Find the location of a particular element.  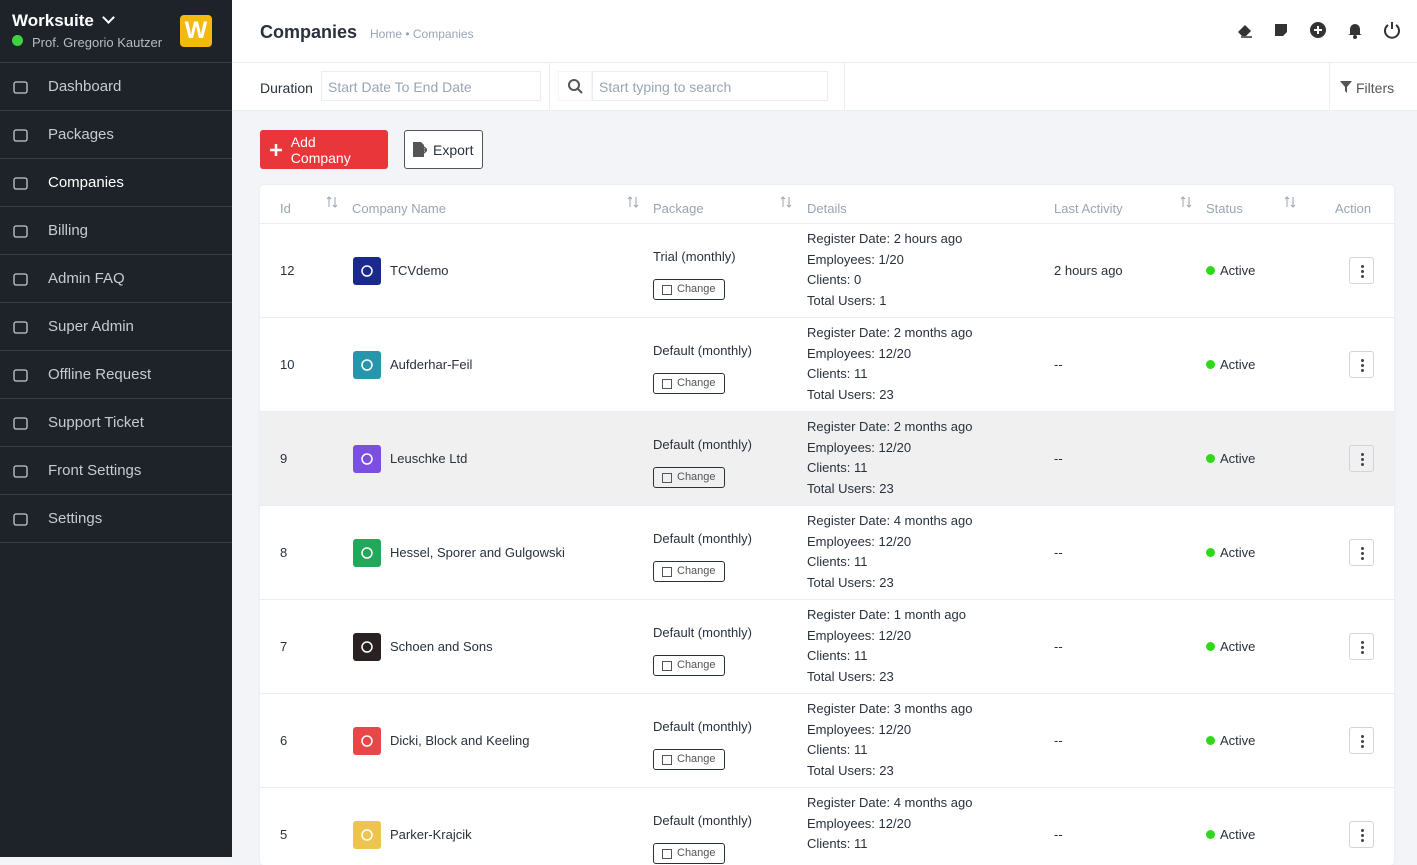

column-header: Details is located at coordinates (827, 208).